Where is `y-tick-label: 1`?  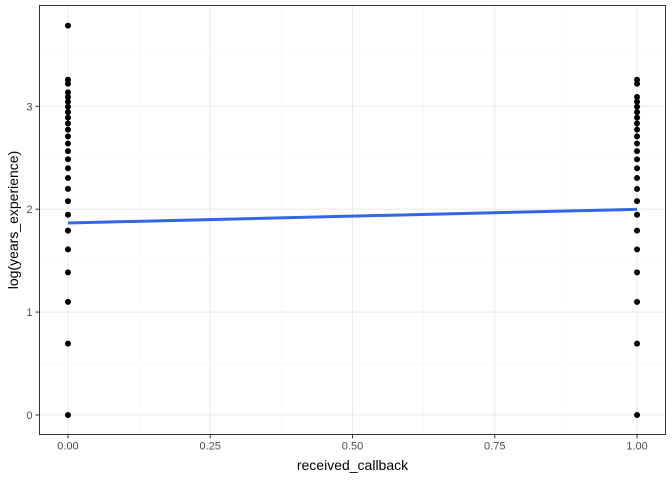
y-tick-label: 1 is located at coordinates (29, 313).